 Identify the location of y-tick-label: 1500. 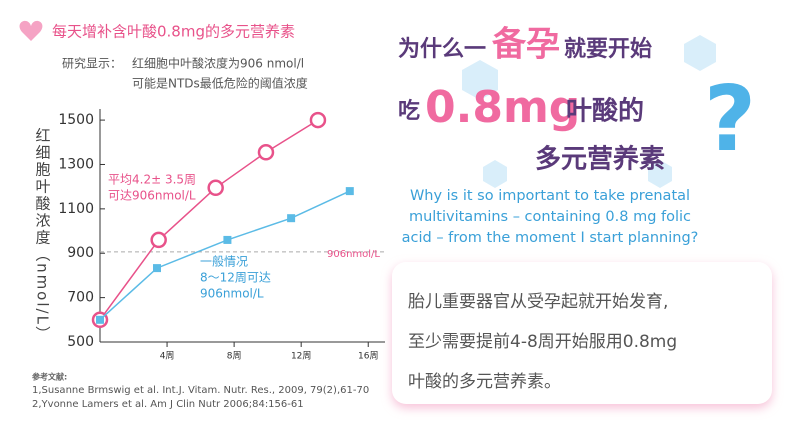
(76, 120).